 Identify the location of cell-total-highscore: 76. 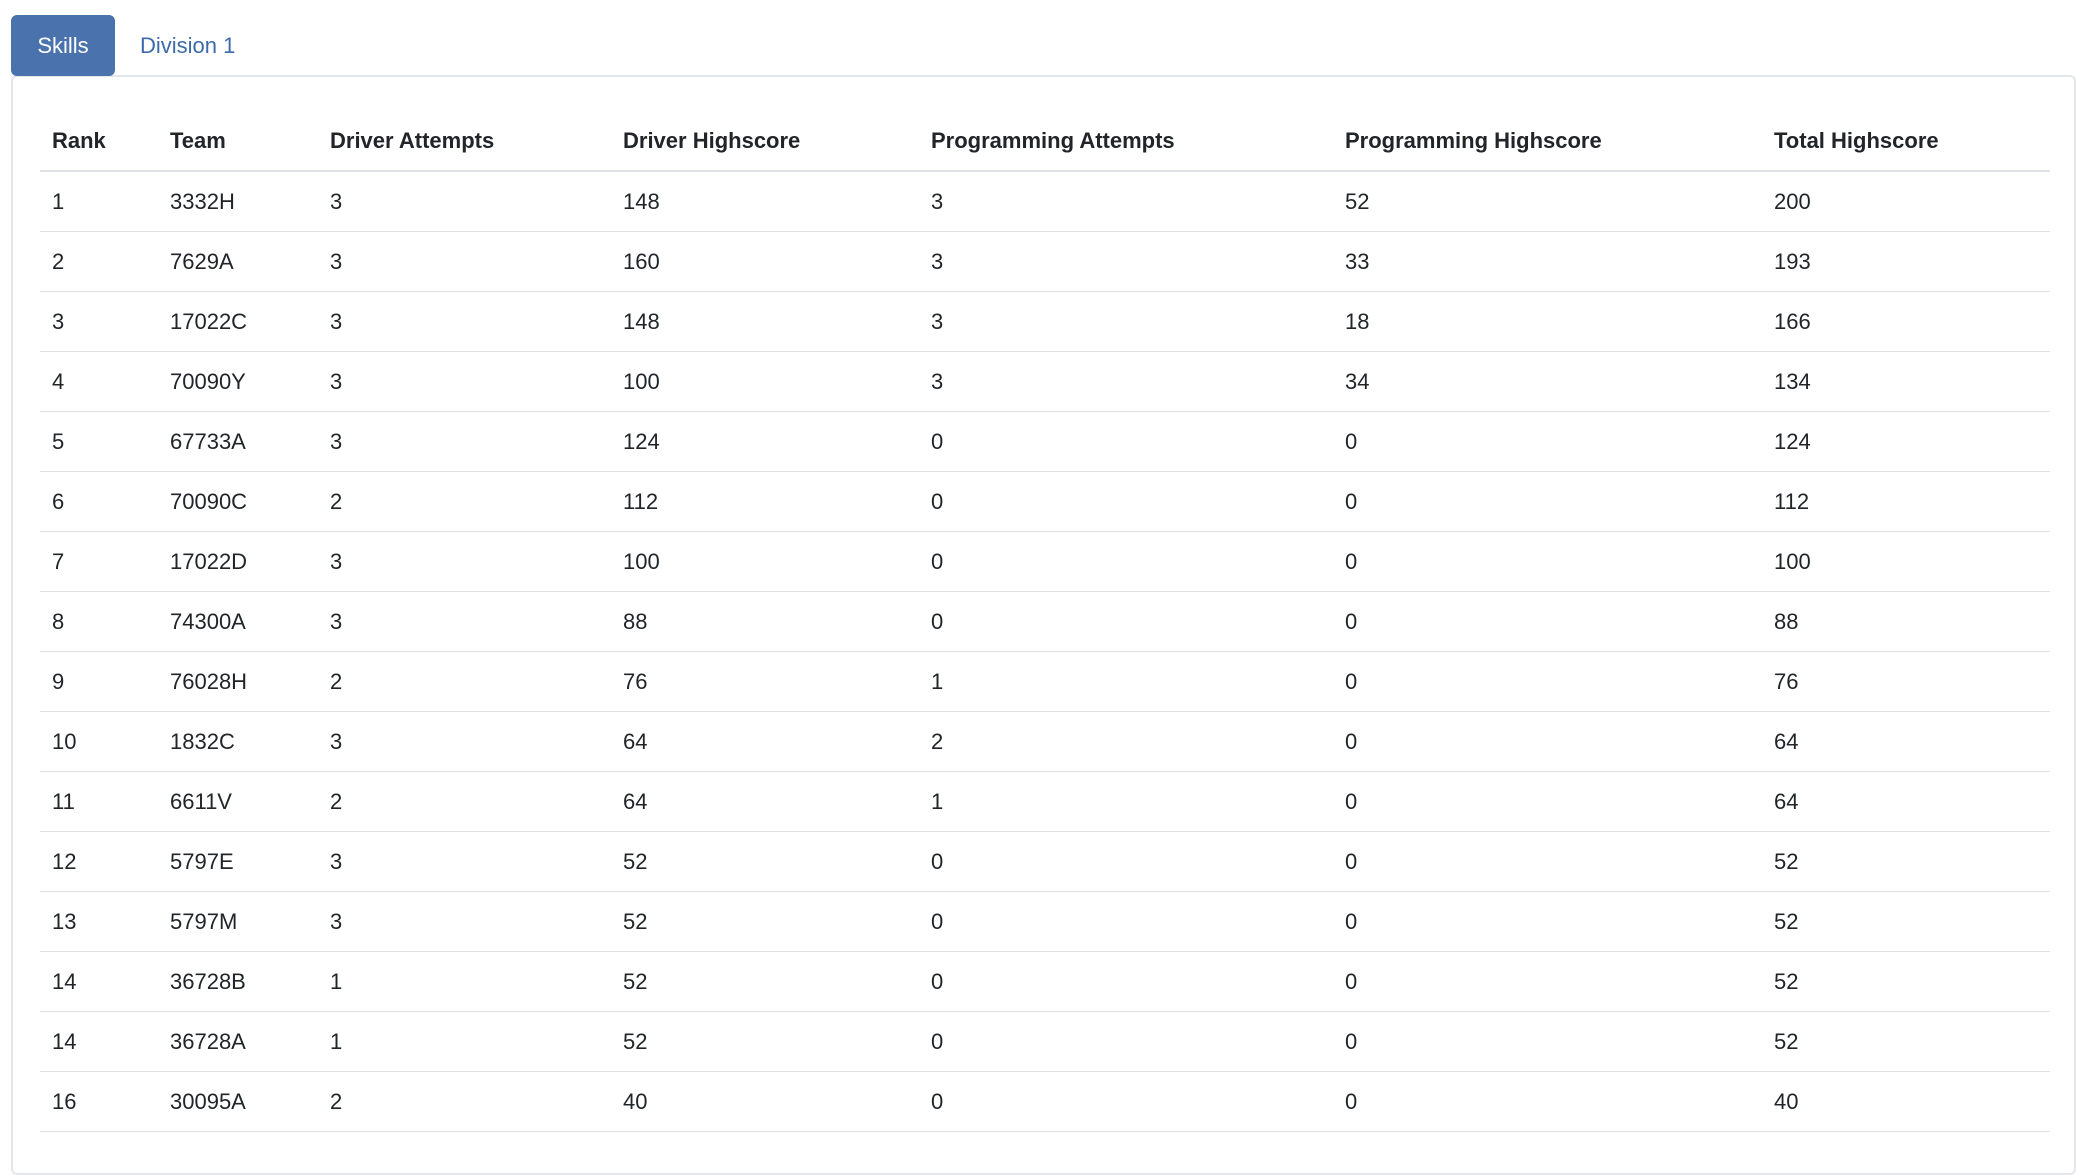
(1906, 681).